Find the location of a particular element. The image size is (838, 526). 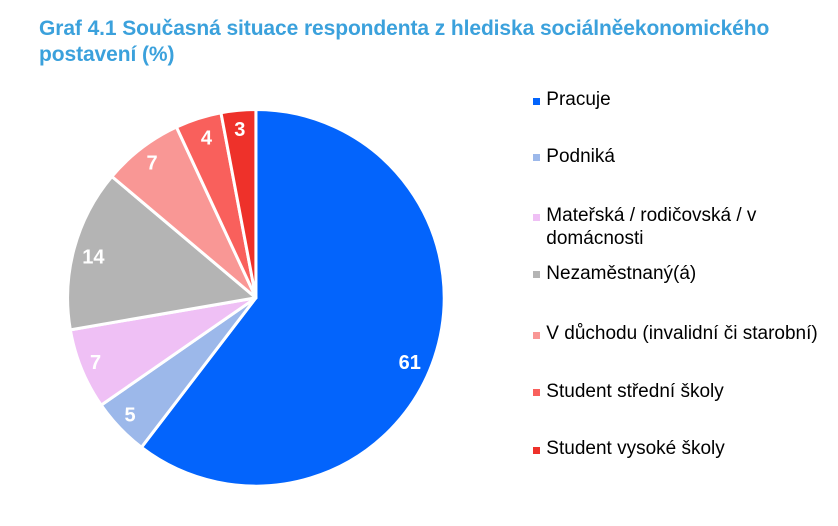

svg-text: 3 is located at coordinates (239, 130).